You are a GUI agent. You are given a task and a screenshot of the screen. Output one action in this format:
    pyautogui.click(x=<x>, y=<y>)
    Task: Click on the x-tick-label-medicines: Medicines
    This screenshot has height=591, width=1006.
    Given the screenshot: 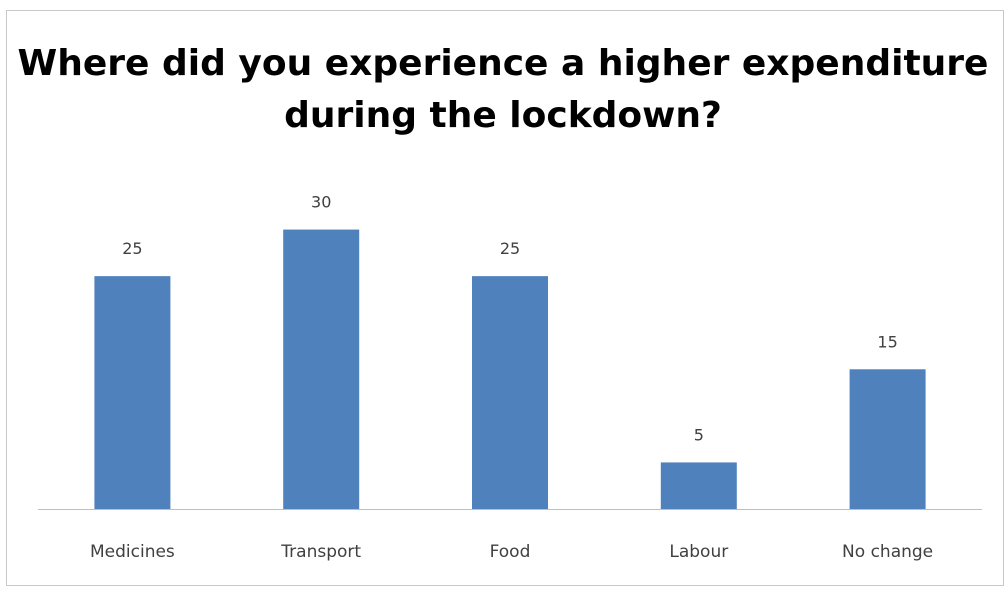 What is the action you would take?
    pyautogui.click(x=132, y=552)
    